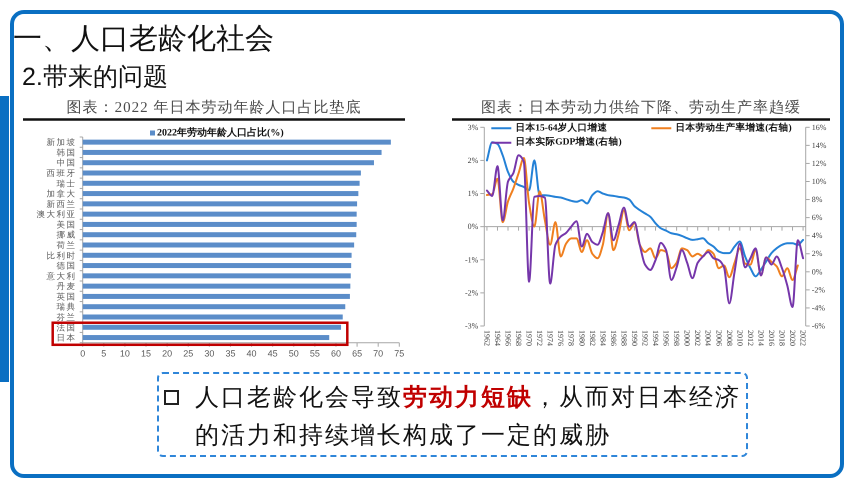 The height and width of the screenshot is (484, 860). Describe the element at coordinates (473, 227) in the screenshot. I see `y-tick-label: 0%` at that location.